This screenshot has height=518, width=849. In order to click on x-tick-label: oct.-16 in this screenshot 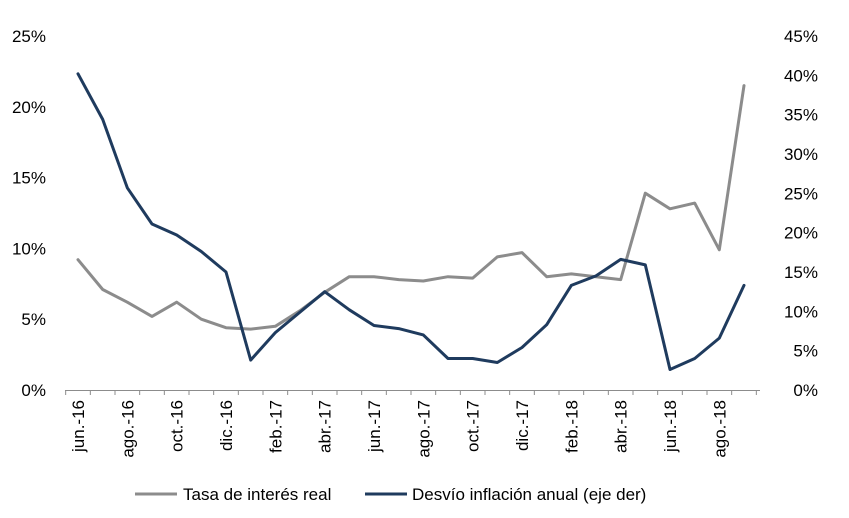, I will do `click(177, 426)`.